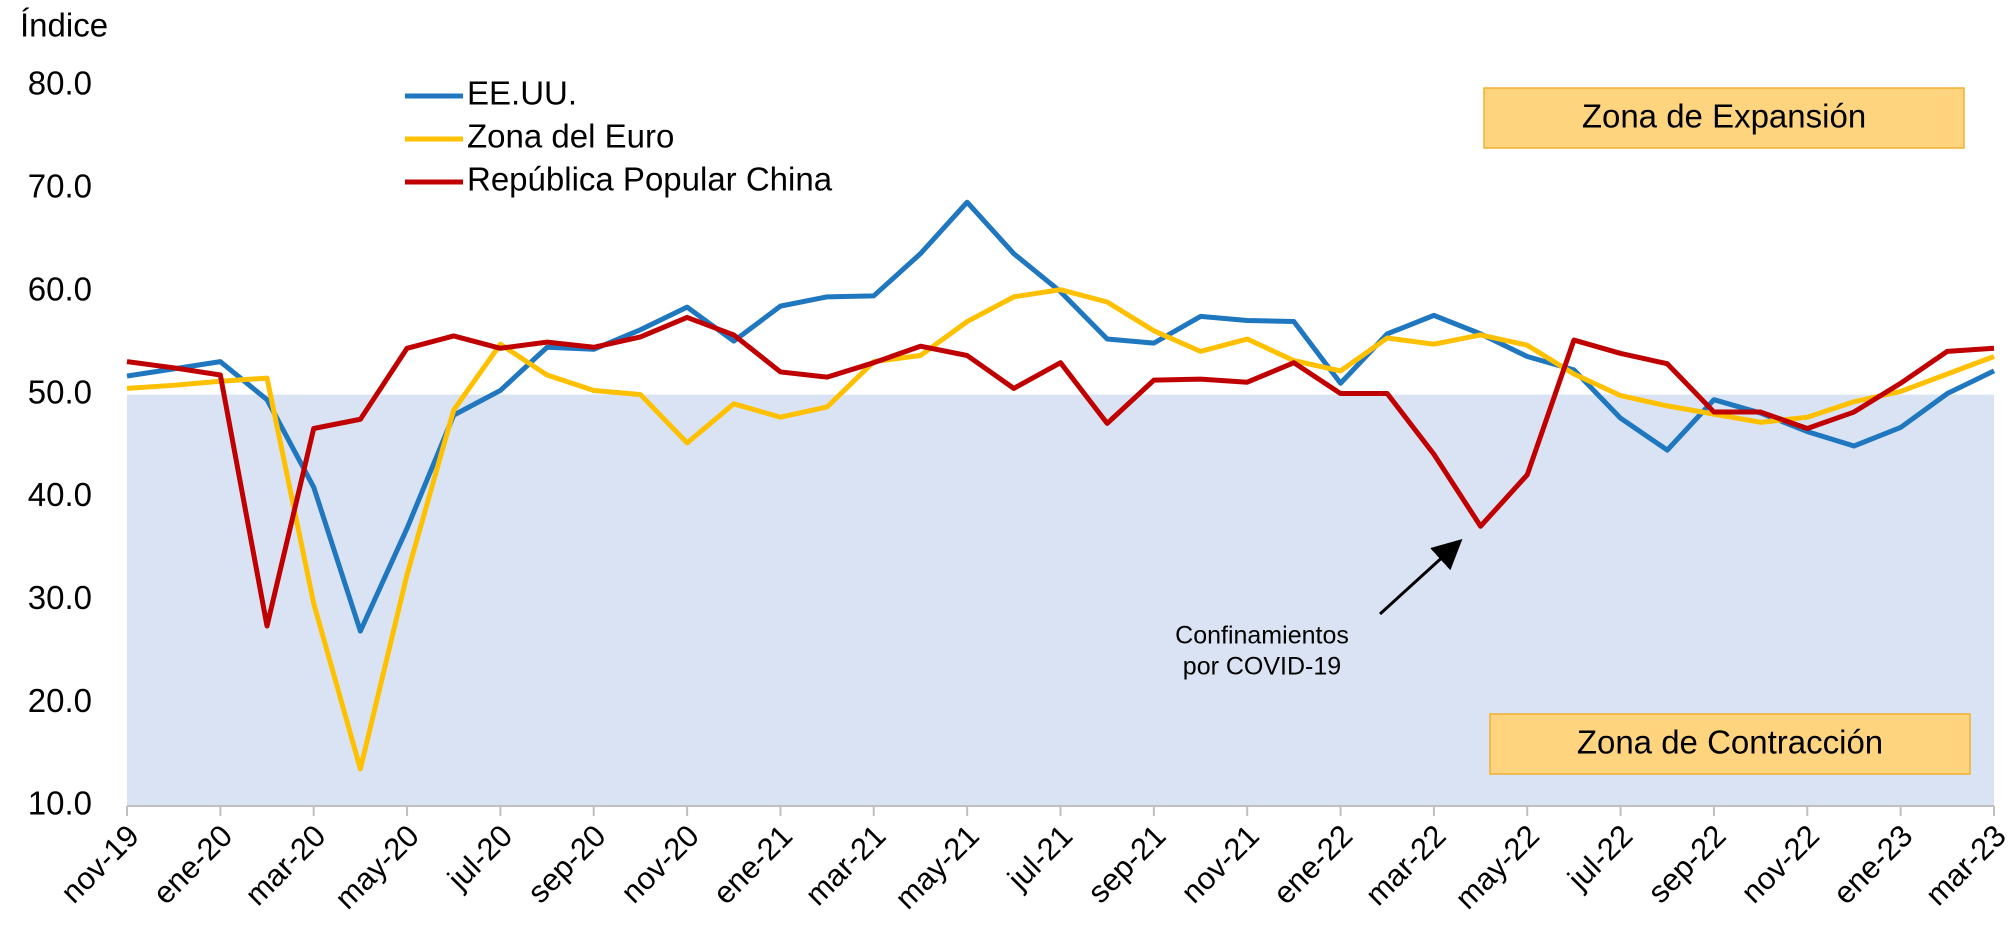 The width and height of the screenshot is (2013, 935). I want to click on x-tick-label: mar-23, so click(1966, 865).